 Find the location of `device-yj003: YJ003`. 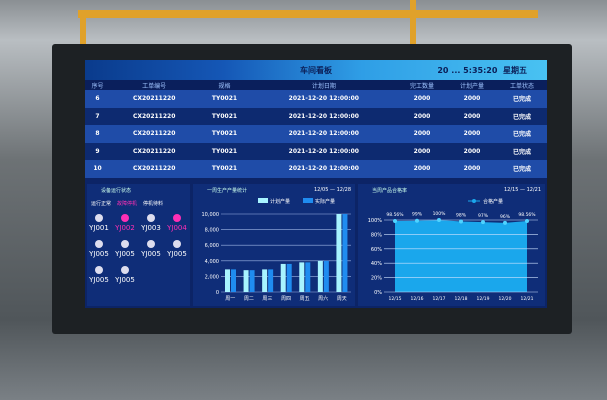

device-yj003: YJ003 is located at coordinates (151, 223).